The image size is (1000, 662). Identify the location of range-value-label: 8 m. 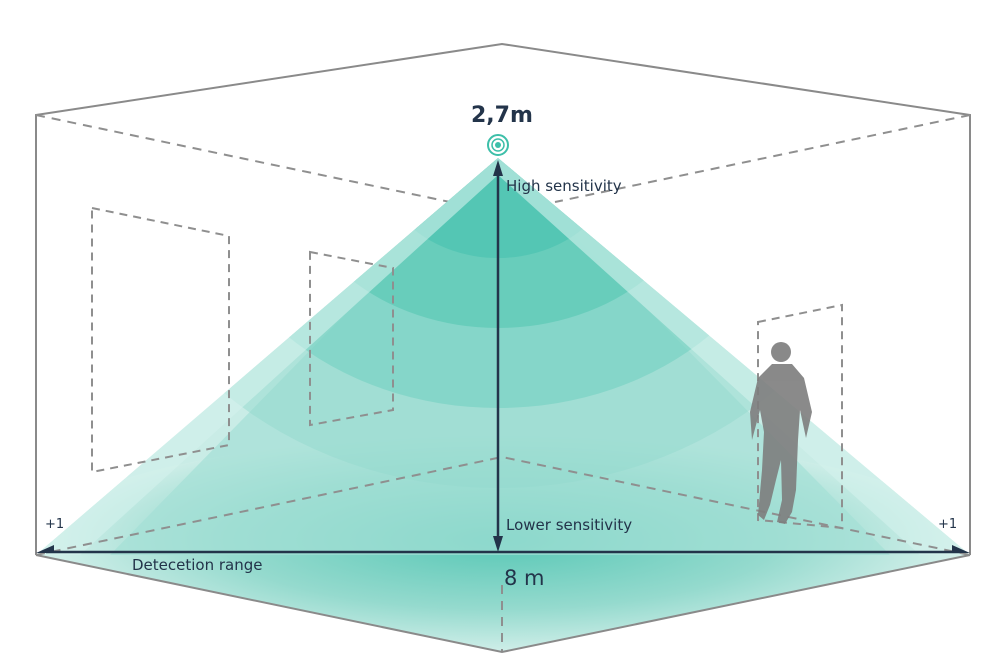
(524, 578).